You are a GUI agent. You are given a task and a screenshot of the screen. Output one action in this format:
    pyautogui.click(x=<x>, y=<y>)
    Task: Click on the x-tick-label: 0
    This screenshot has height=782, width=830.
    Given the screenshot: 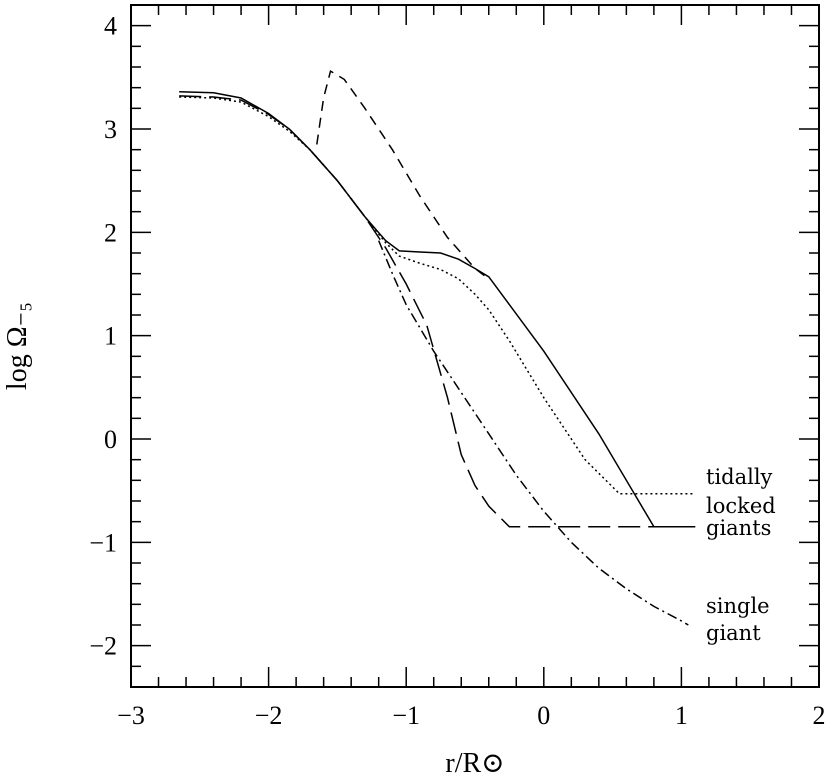 What is the action you would take?
    pyautogui.click(x=543, y=715)
    